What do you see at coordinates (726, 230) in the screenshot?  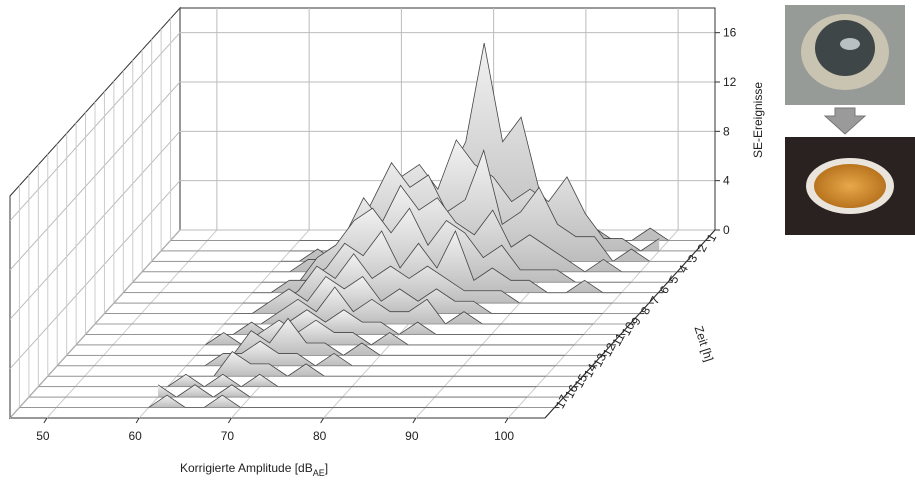 I see `y-tick-label: 0` at bounding box center [726, 230].